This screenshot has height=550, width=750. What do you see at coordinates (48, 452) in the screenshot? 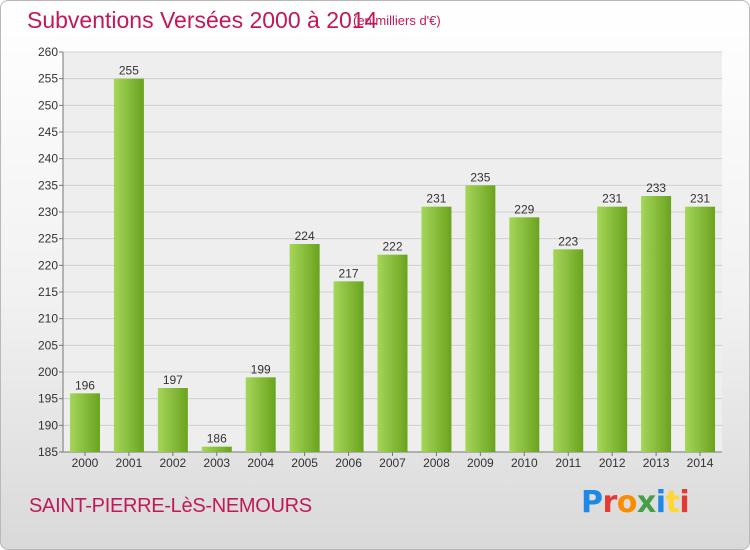
I see `y-tick-label: 185` at bounding box center [48, 452].